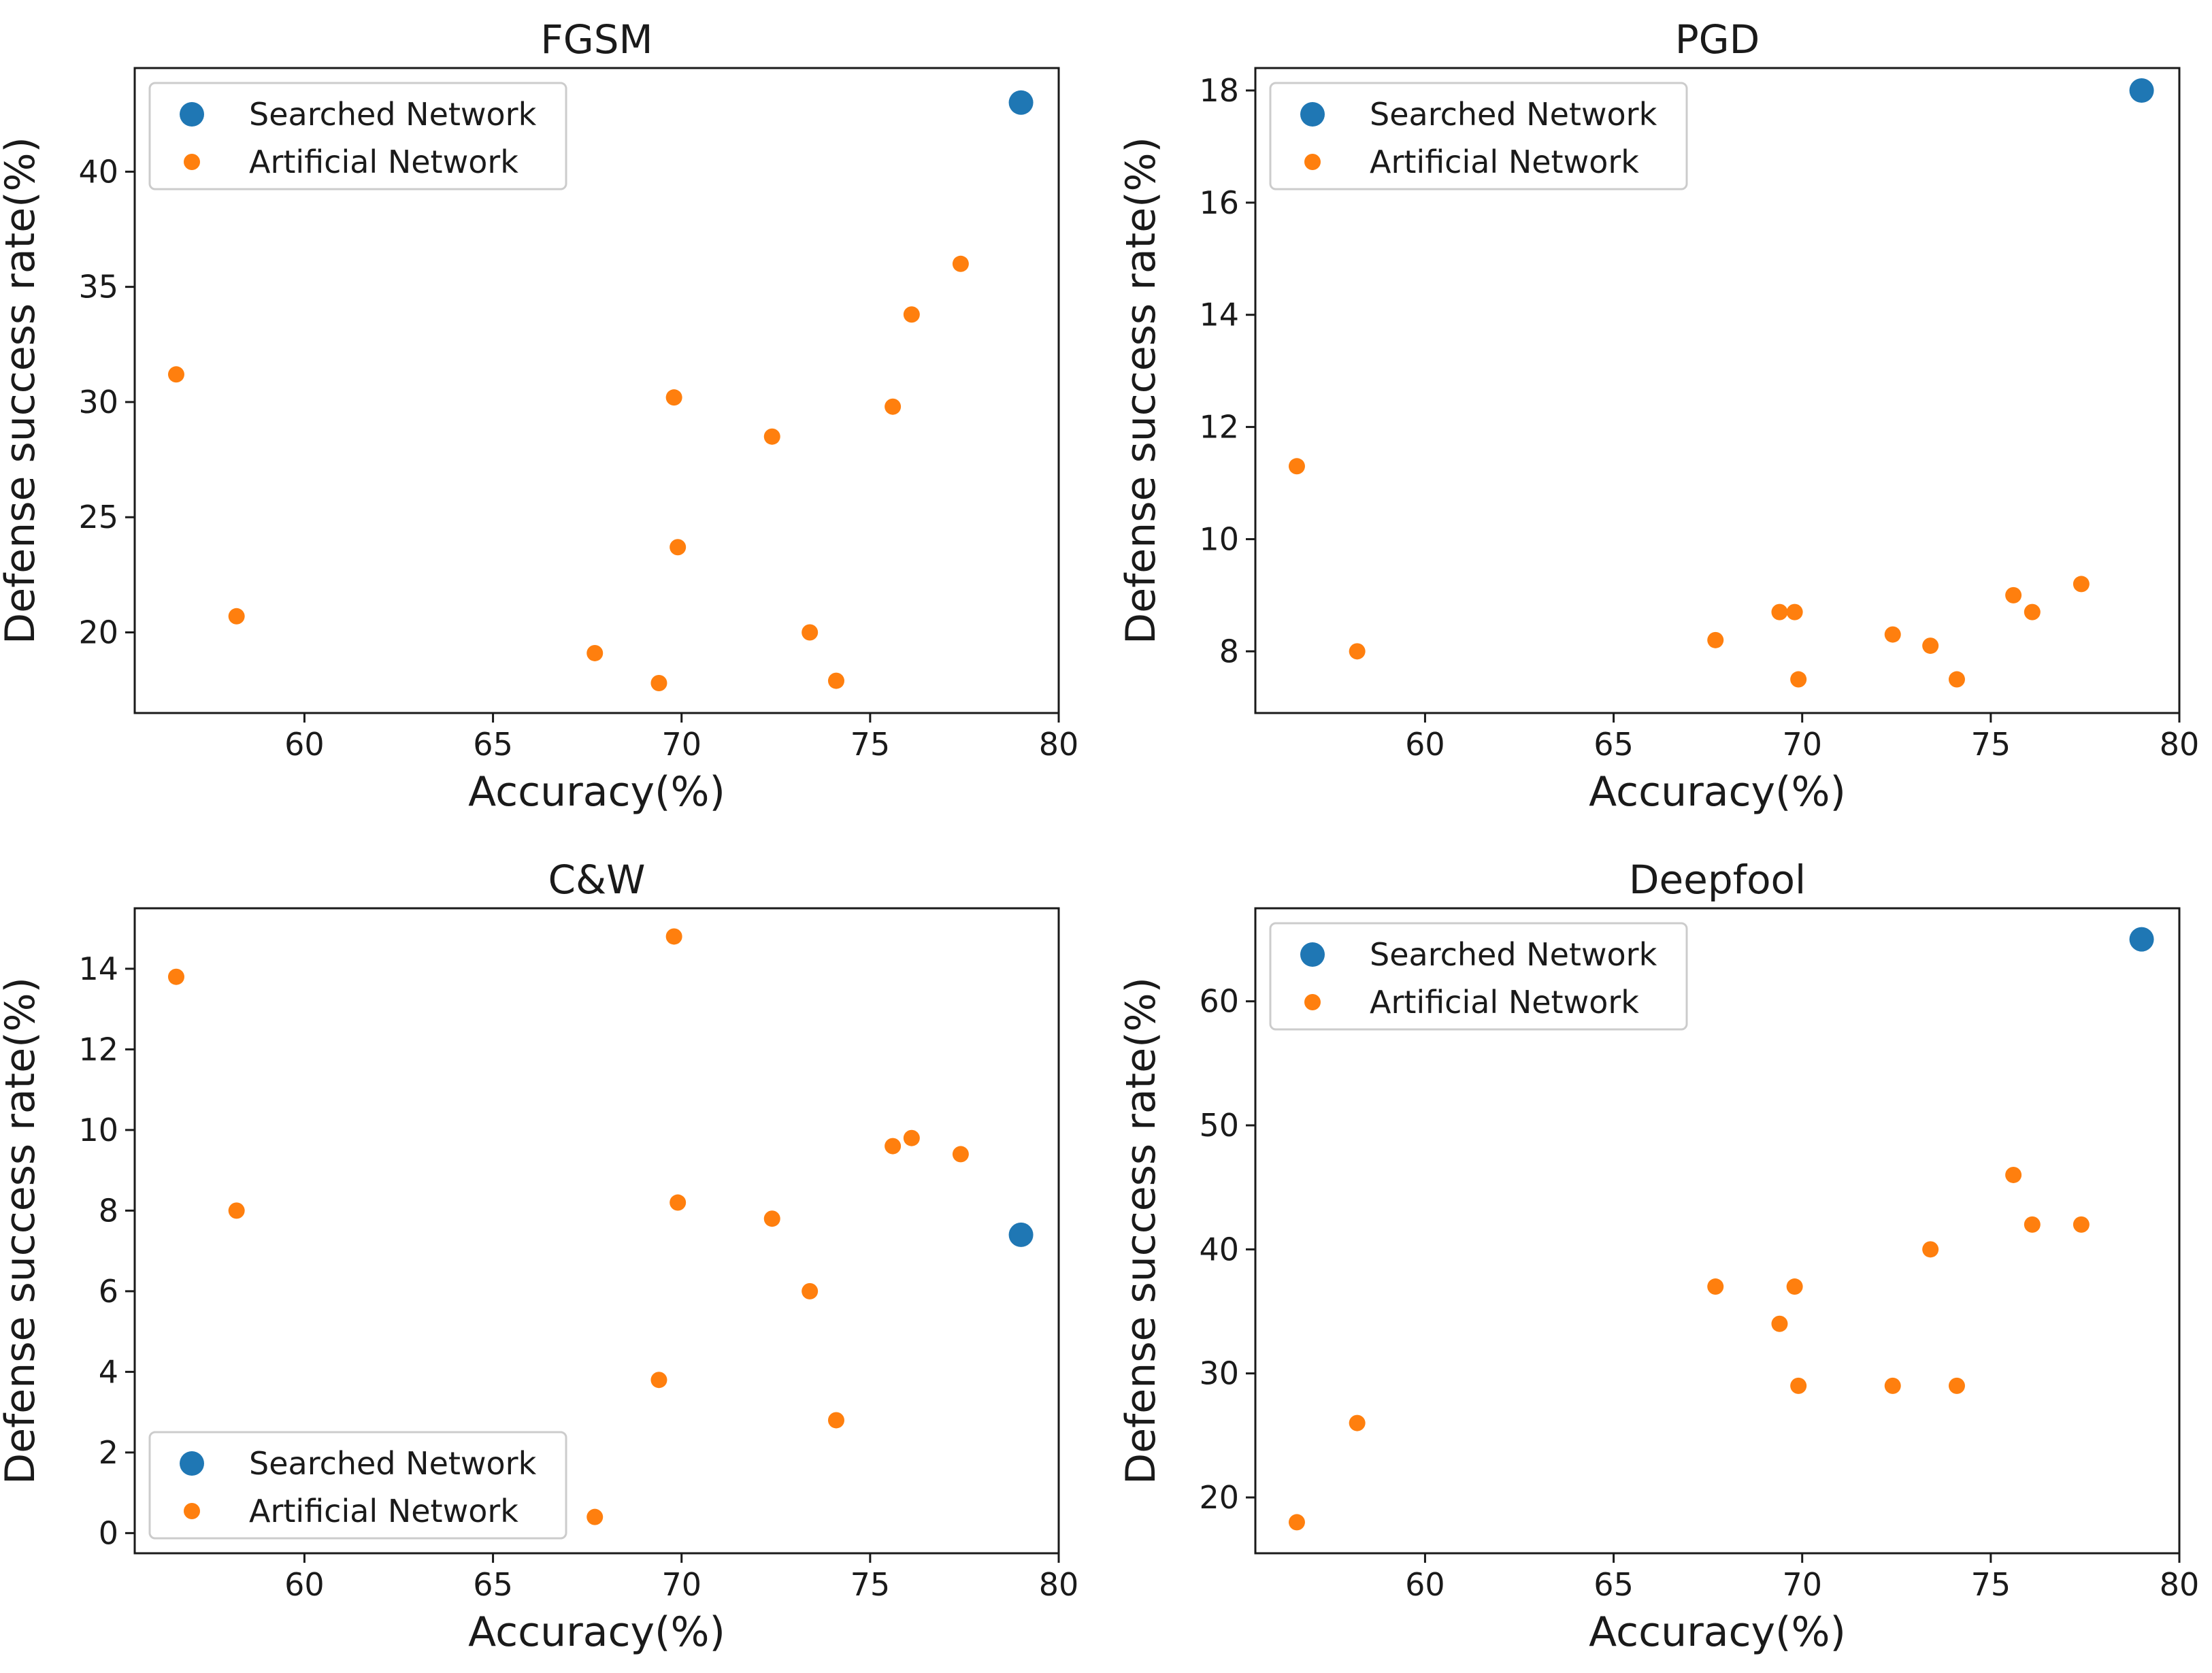  Describe the element at coordinates (1219, 90) in the screenshot. I see `y-tick-label: 18` at that location.